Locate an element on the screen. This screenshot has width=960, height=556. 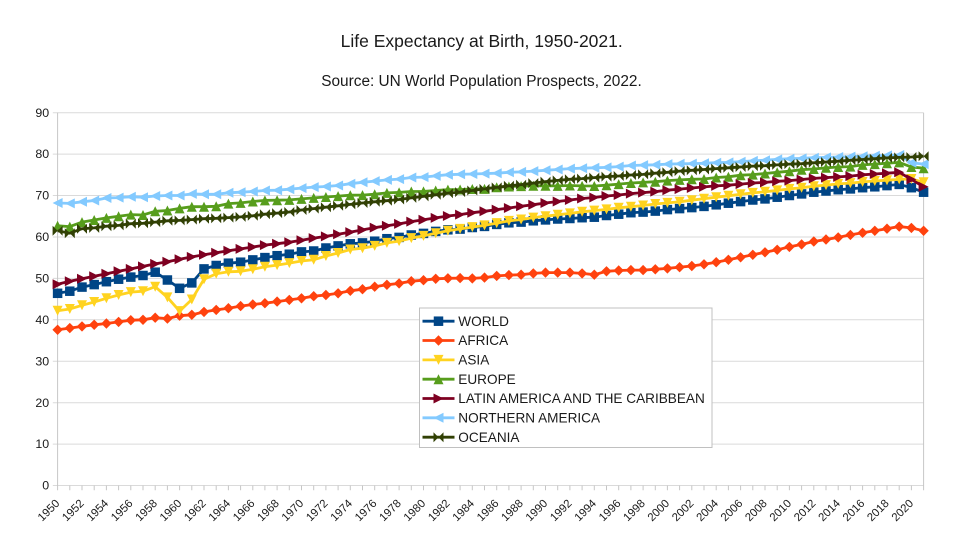
svg-text: 40 is located at coordinates (42, 320).